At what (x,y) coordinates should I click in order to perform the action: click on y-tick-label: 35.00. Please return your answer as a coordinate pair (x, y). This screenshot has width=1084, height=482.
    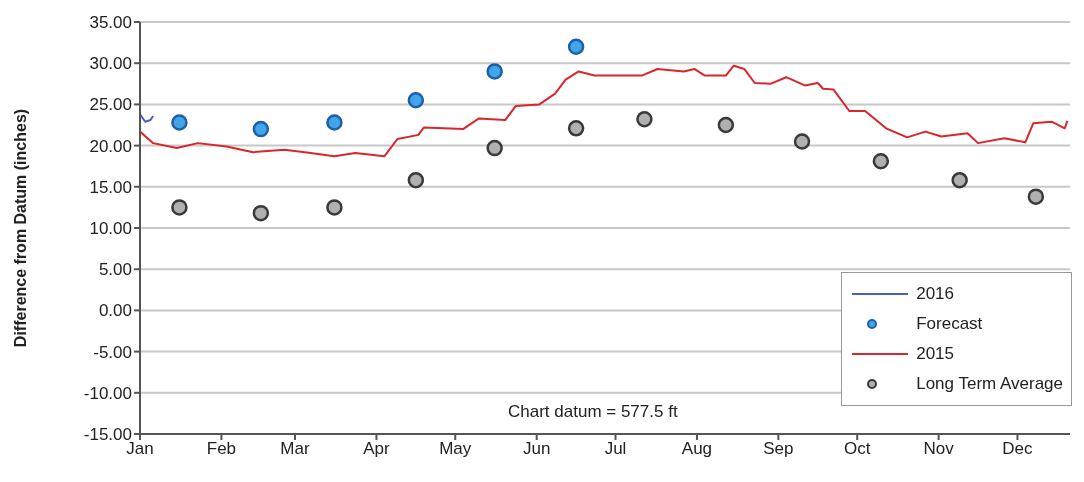
    Looking at the image, I should click on (110, 23).